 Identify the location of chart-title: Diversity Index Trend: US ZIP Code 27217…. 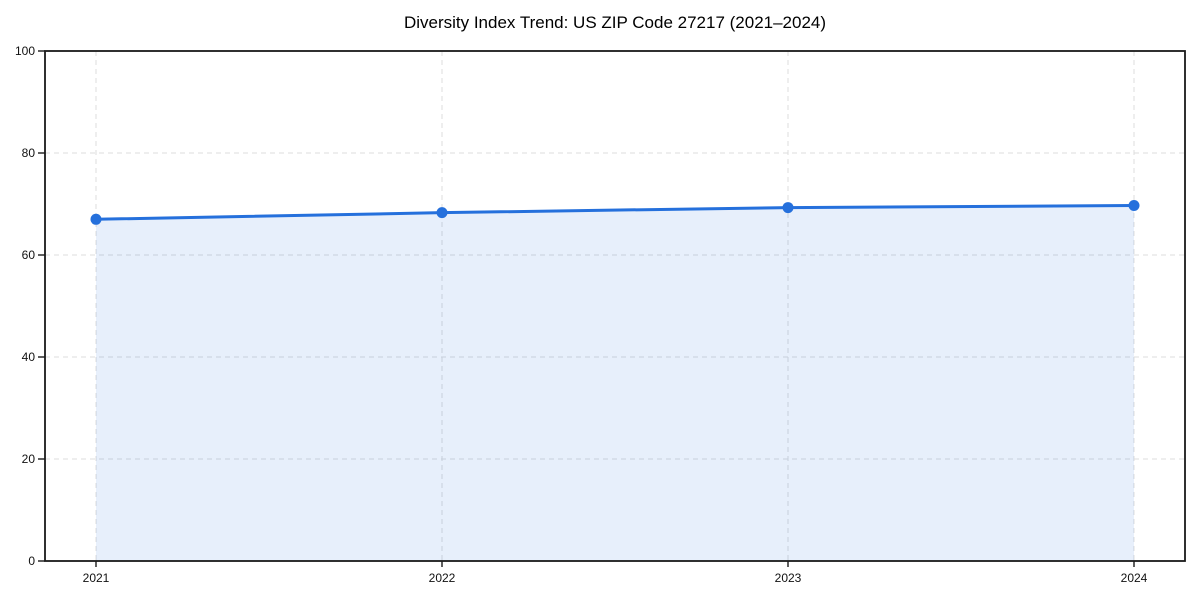
(615, 22).